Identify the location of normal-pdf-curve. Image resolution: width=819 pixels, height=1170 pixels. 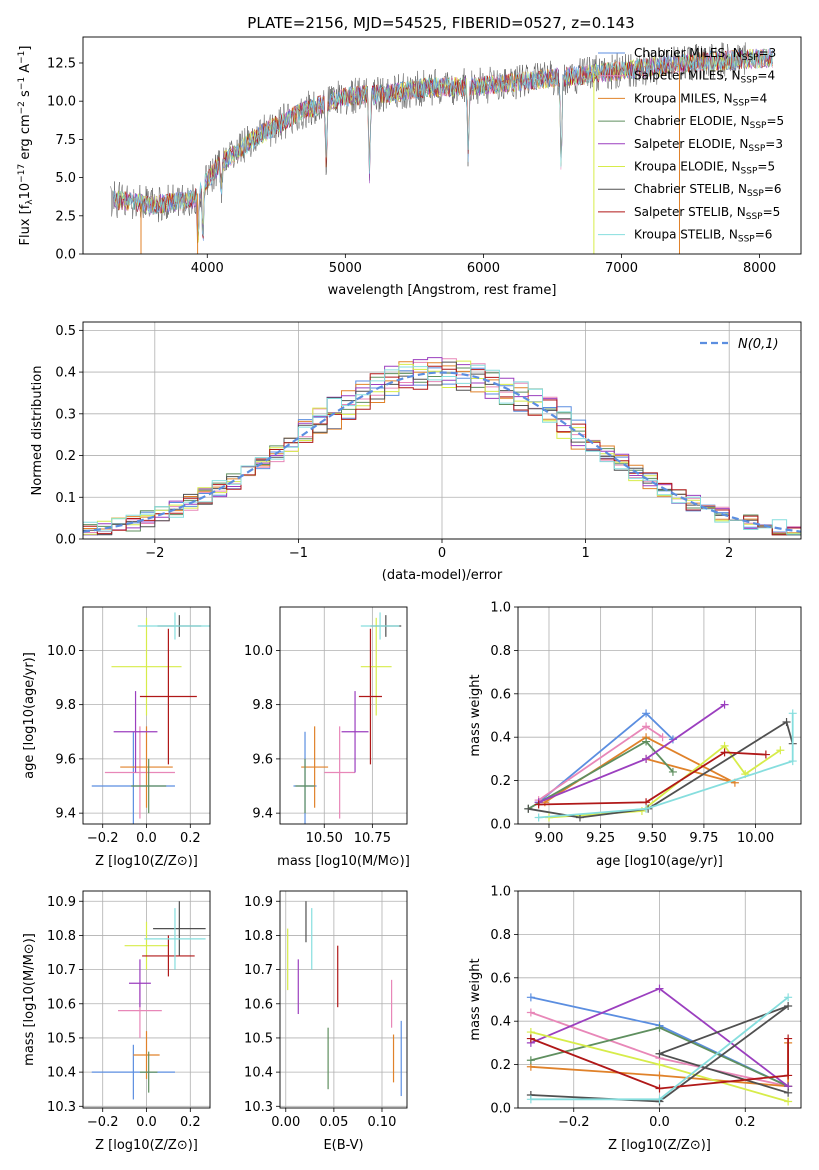
(442, 452).